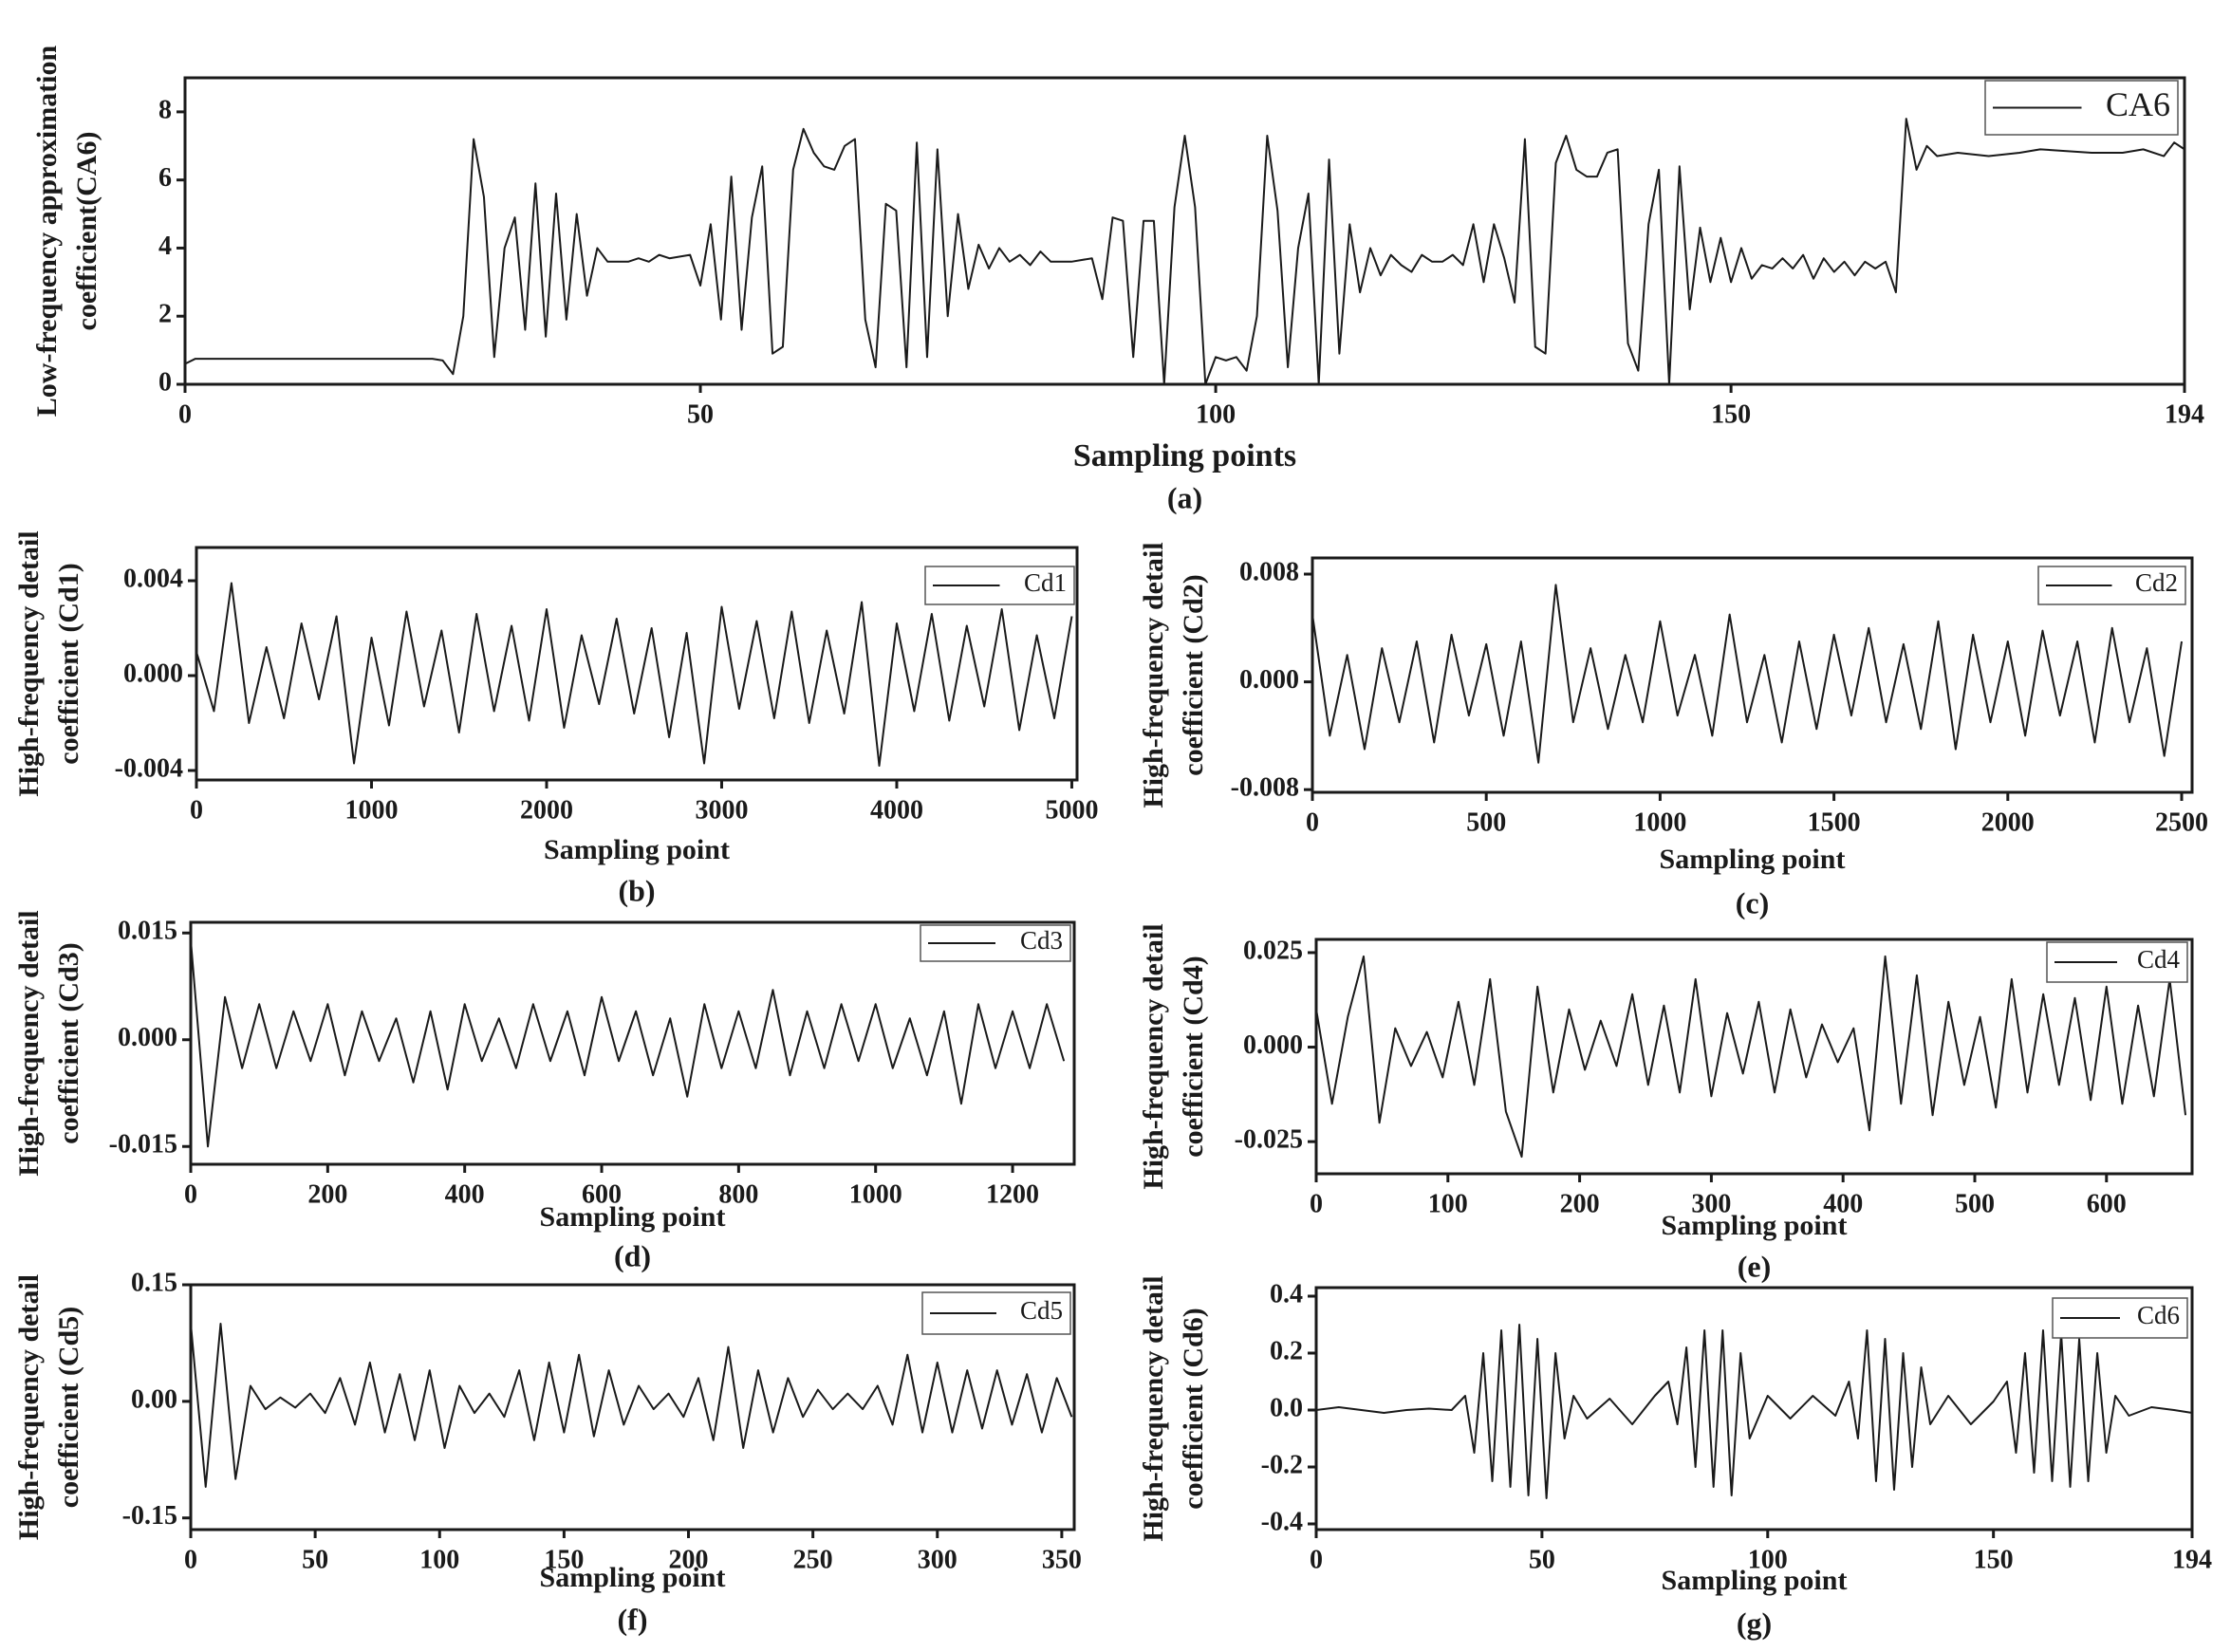  Describe the element at coordinates (636, 890) in the screenshot. I see `panel-caption: (b)` at that location.